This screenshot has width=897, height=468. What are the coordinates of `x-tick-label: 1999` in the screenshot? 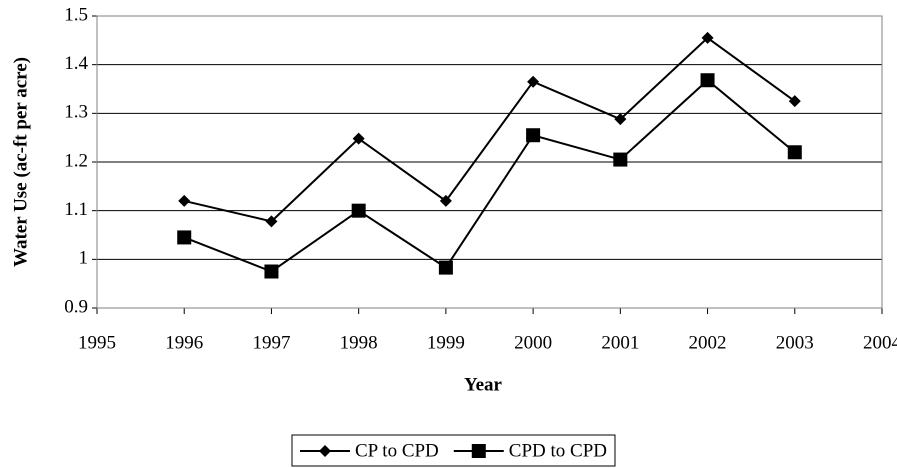 It's located at (446, 342).